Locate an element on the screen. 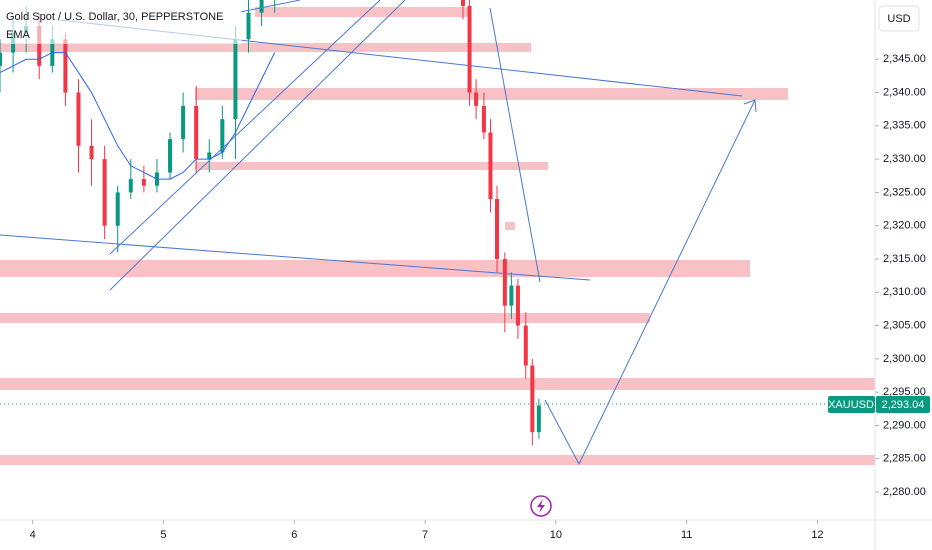  y-tick-label: 2,330.00 is located at coordinates (904, 159).